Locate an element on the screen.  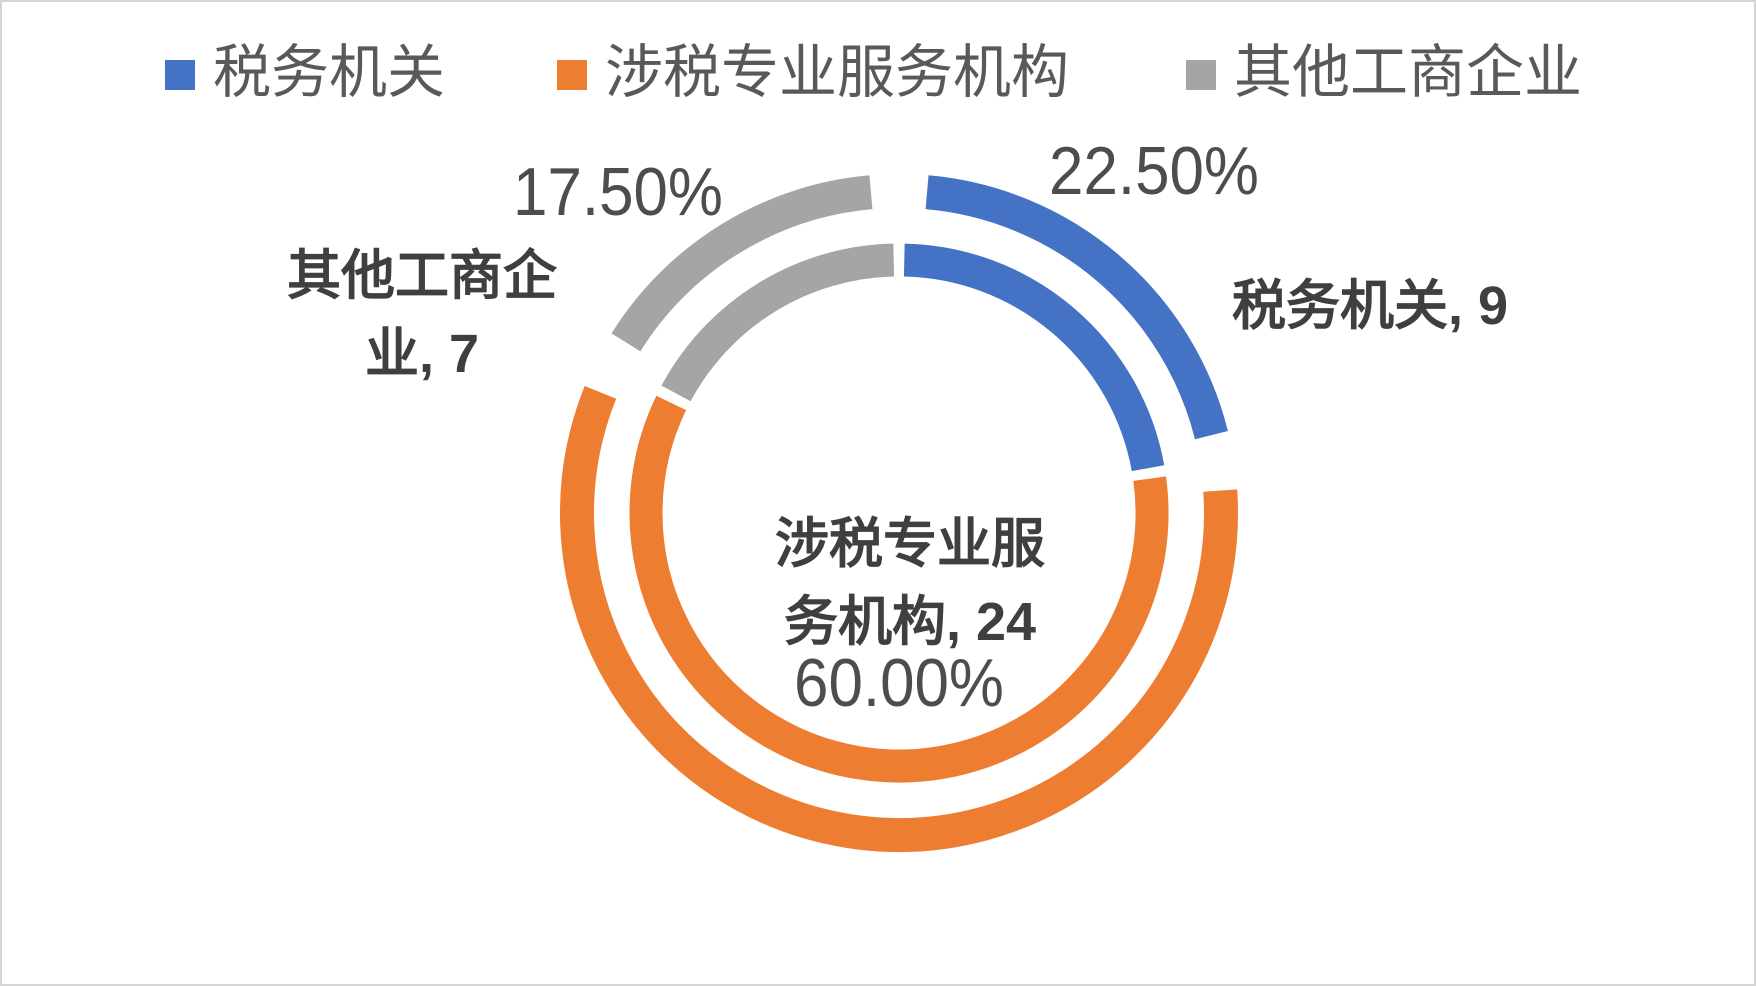
data-label-other-enterprises: 其他工商企 业, 7 is located at coordinates (422, 316).